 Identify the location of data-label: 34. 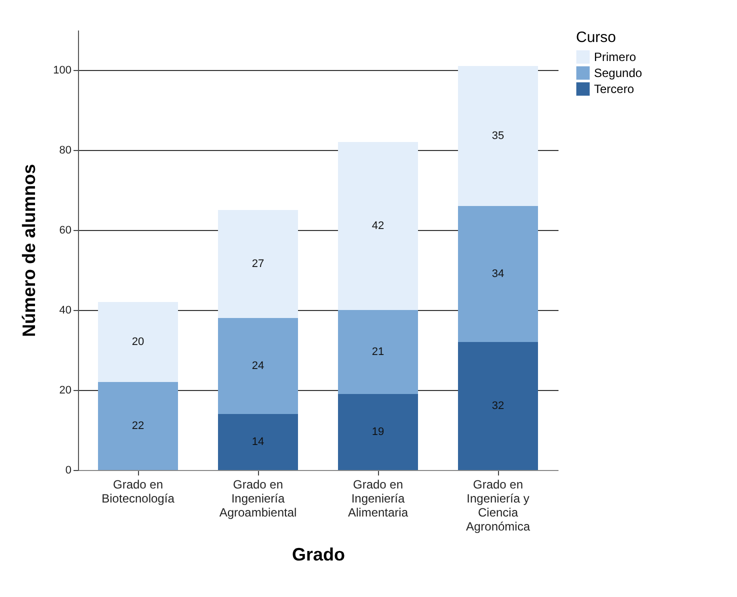
(498, 274).